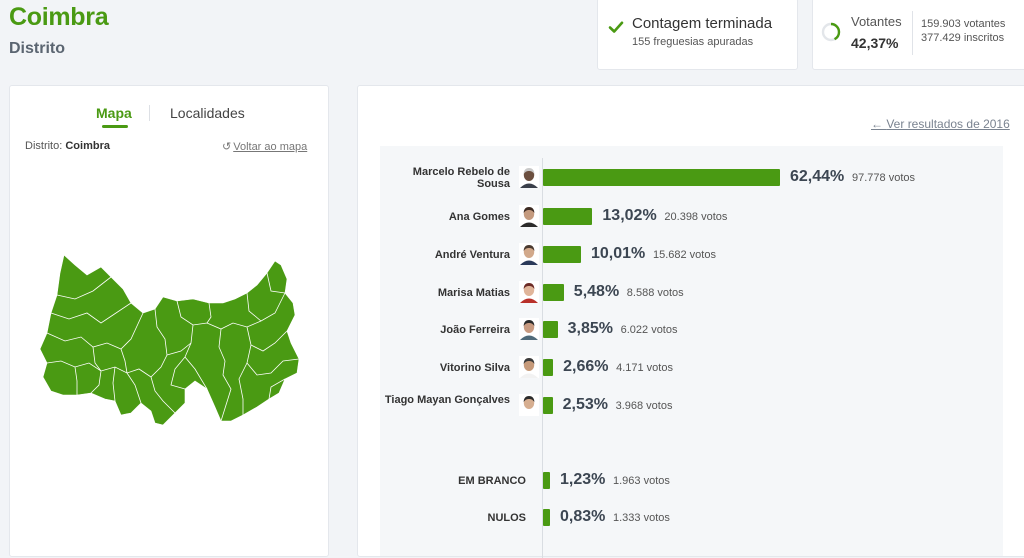  I want to click on other-votes: 1.963 votos, so click(641, 481).